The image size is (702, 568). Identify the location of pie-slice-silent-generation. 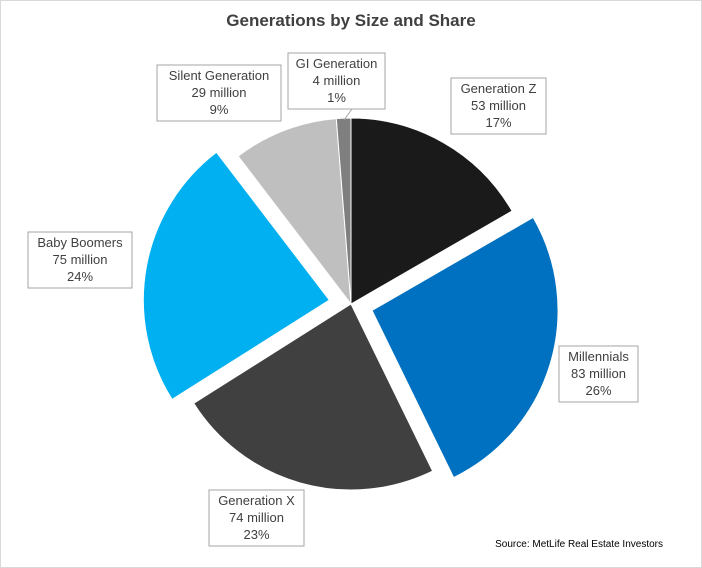
(294, 212).